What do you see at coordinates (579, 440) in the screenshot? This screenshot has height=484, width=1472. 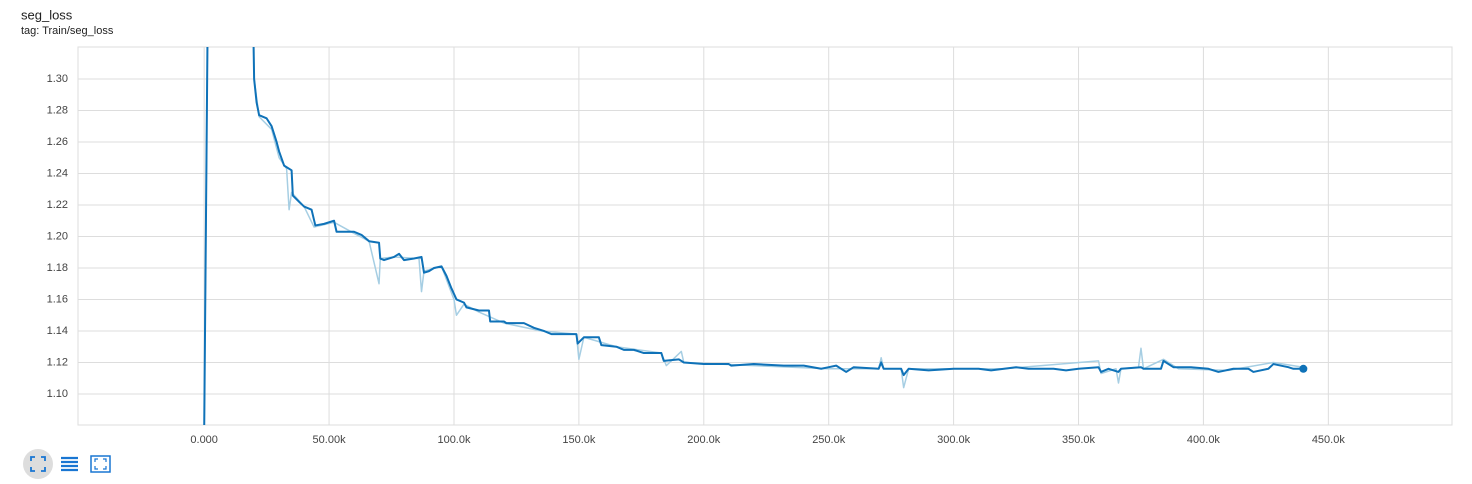 I see `x-tick-label: 150.0k` at bounding box center [579, 440].